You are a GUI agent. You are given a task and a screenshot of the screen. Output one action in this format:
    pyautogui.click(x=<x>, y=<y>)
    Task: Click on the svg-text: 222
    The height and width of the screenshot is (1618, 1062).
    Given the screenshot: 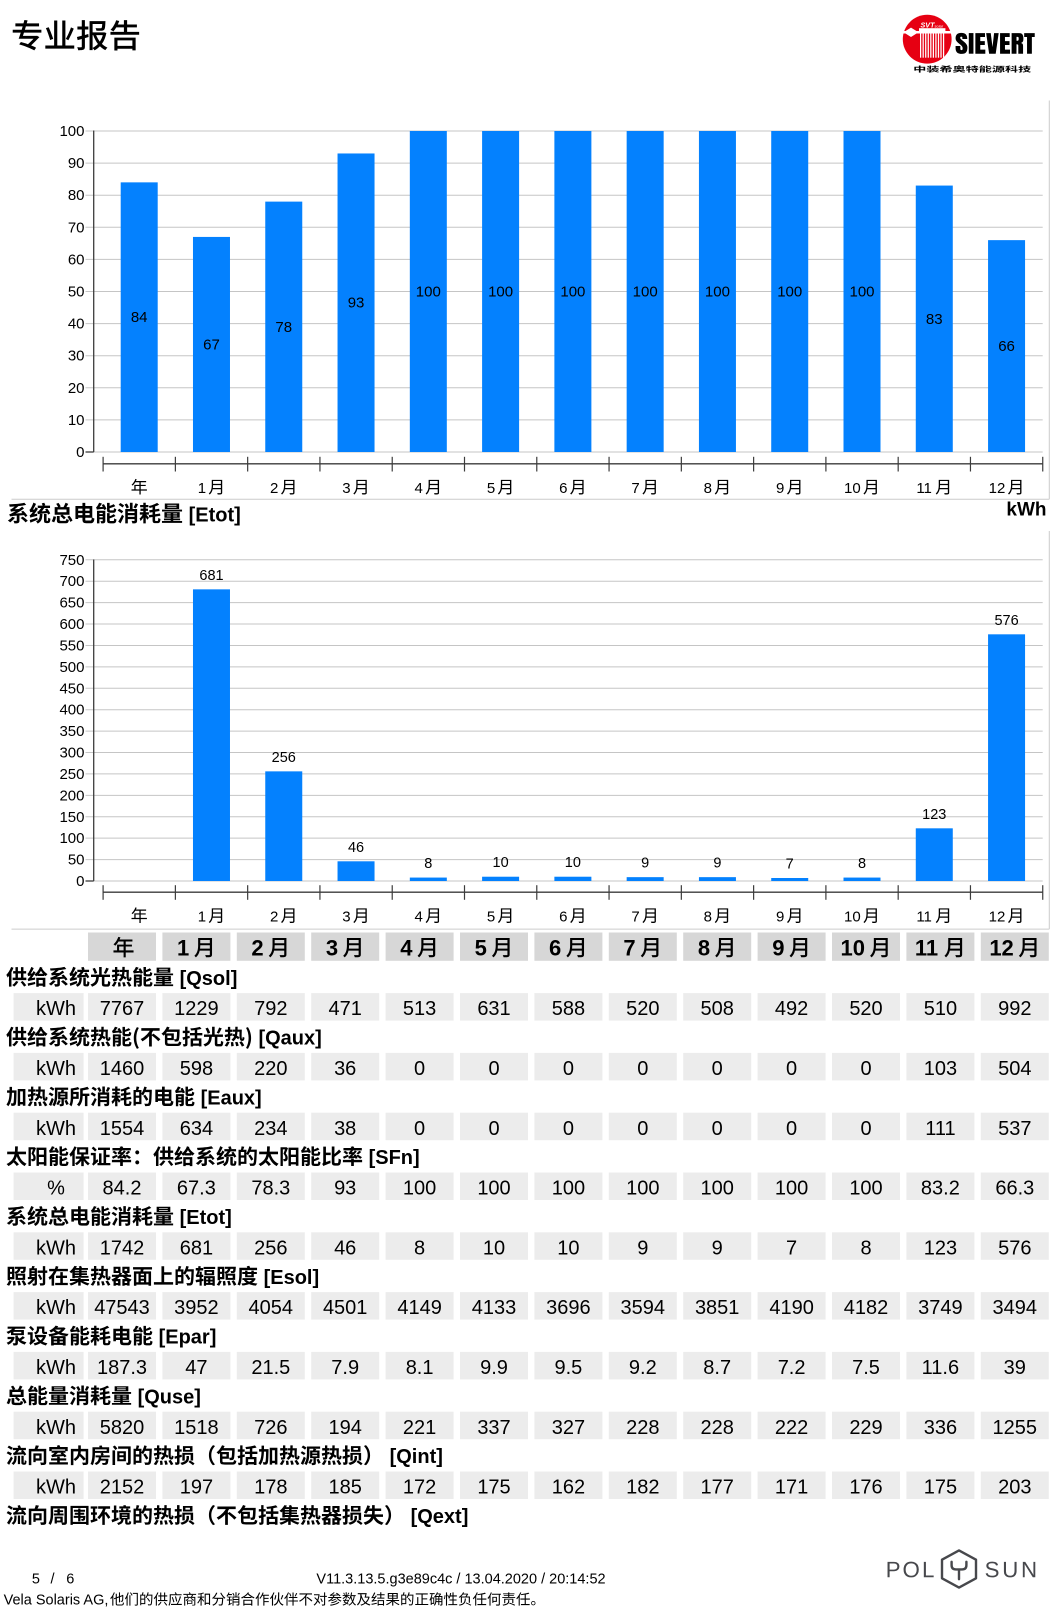 What is the action you would take?
    pyautogui.click(x=791, y=1428)
    